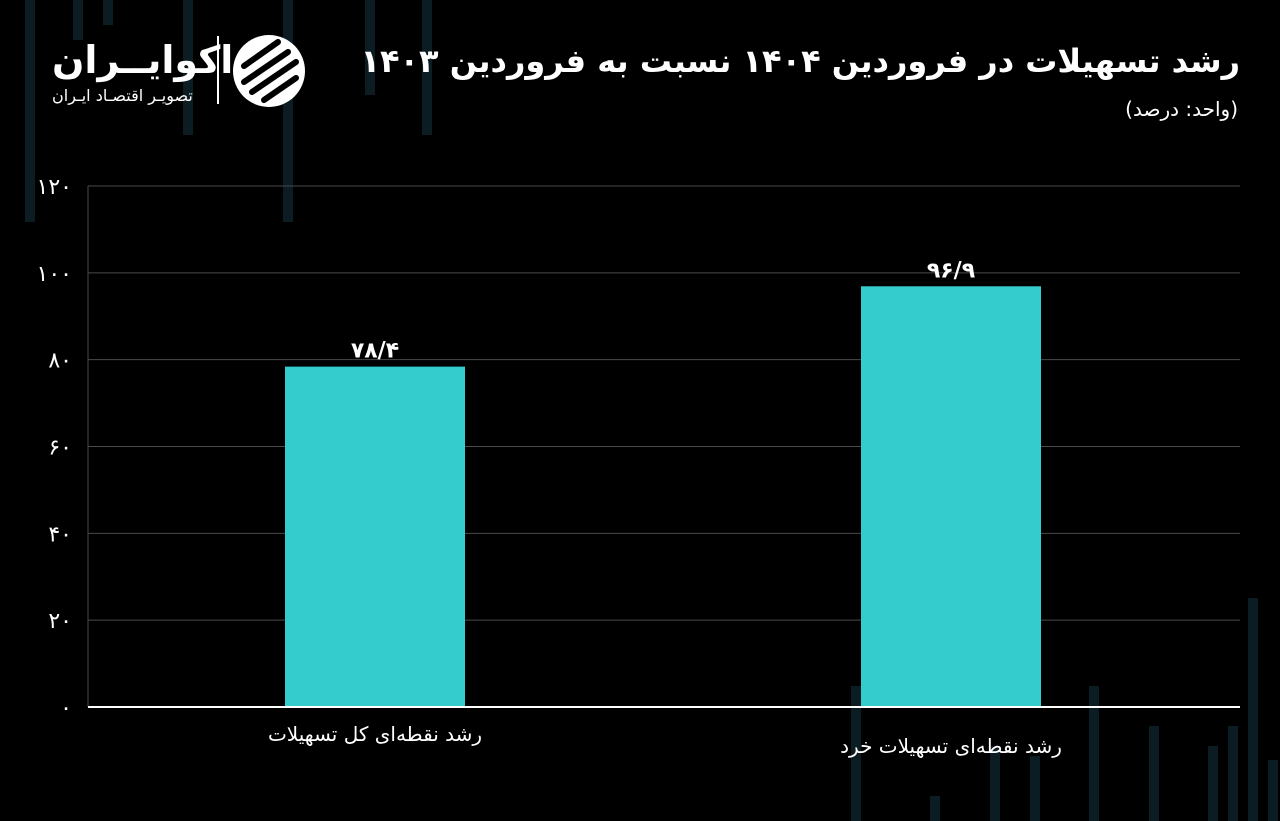  What do you see at coordinates (60, 361) in the screenshot?
I see `y-tick-label: ۸۰` at bounding box center [60, 361].